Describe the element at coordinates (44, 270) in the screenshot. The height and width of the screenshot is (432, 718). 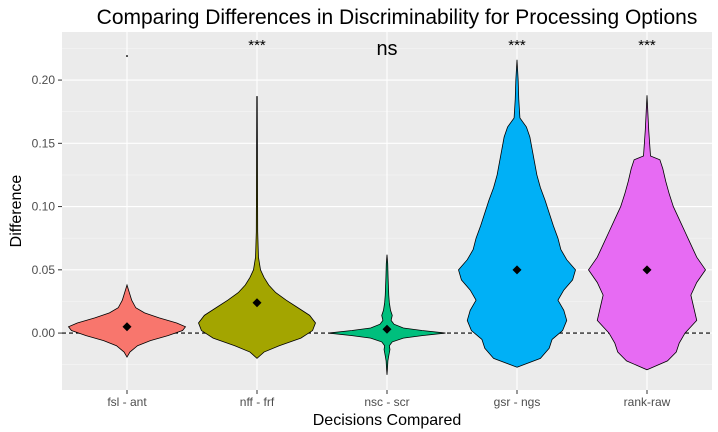
I see `y-tick-label: 0.05` at that location.